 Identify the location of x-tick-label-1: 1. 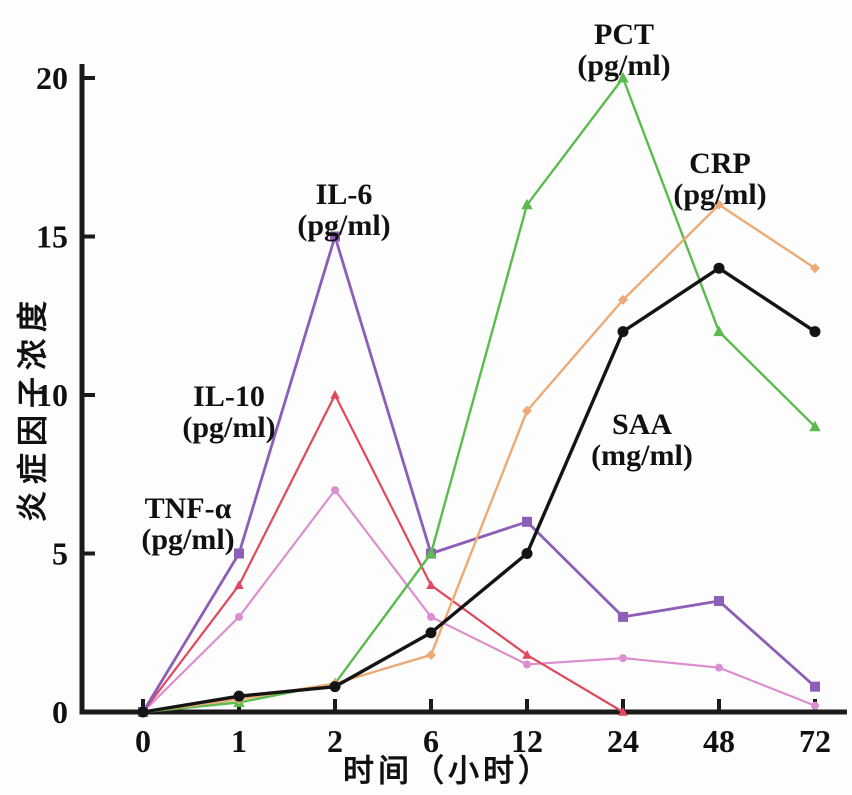
(239, 741).